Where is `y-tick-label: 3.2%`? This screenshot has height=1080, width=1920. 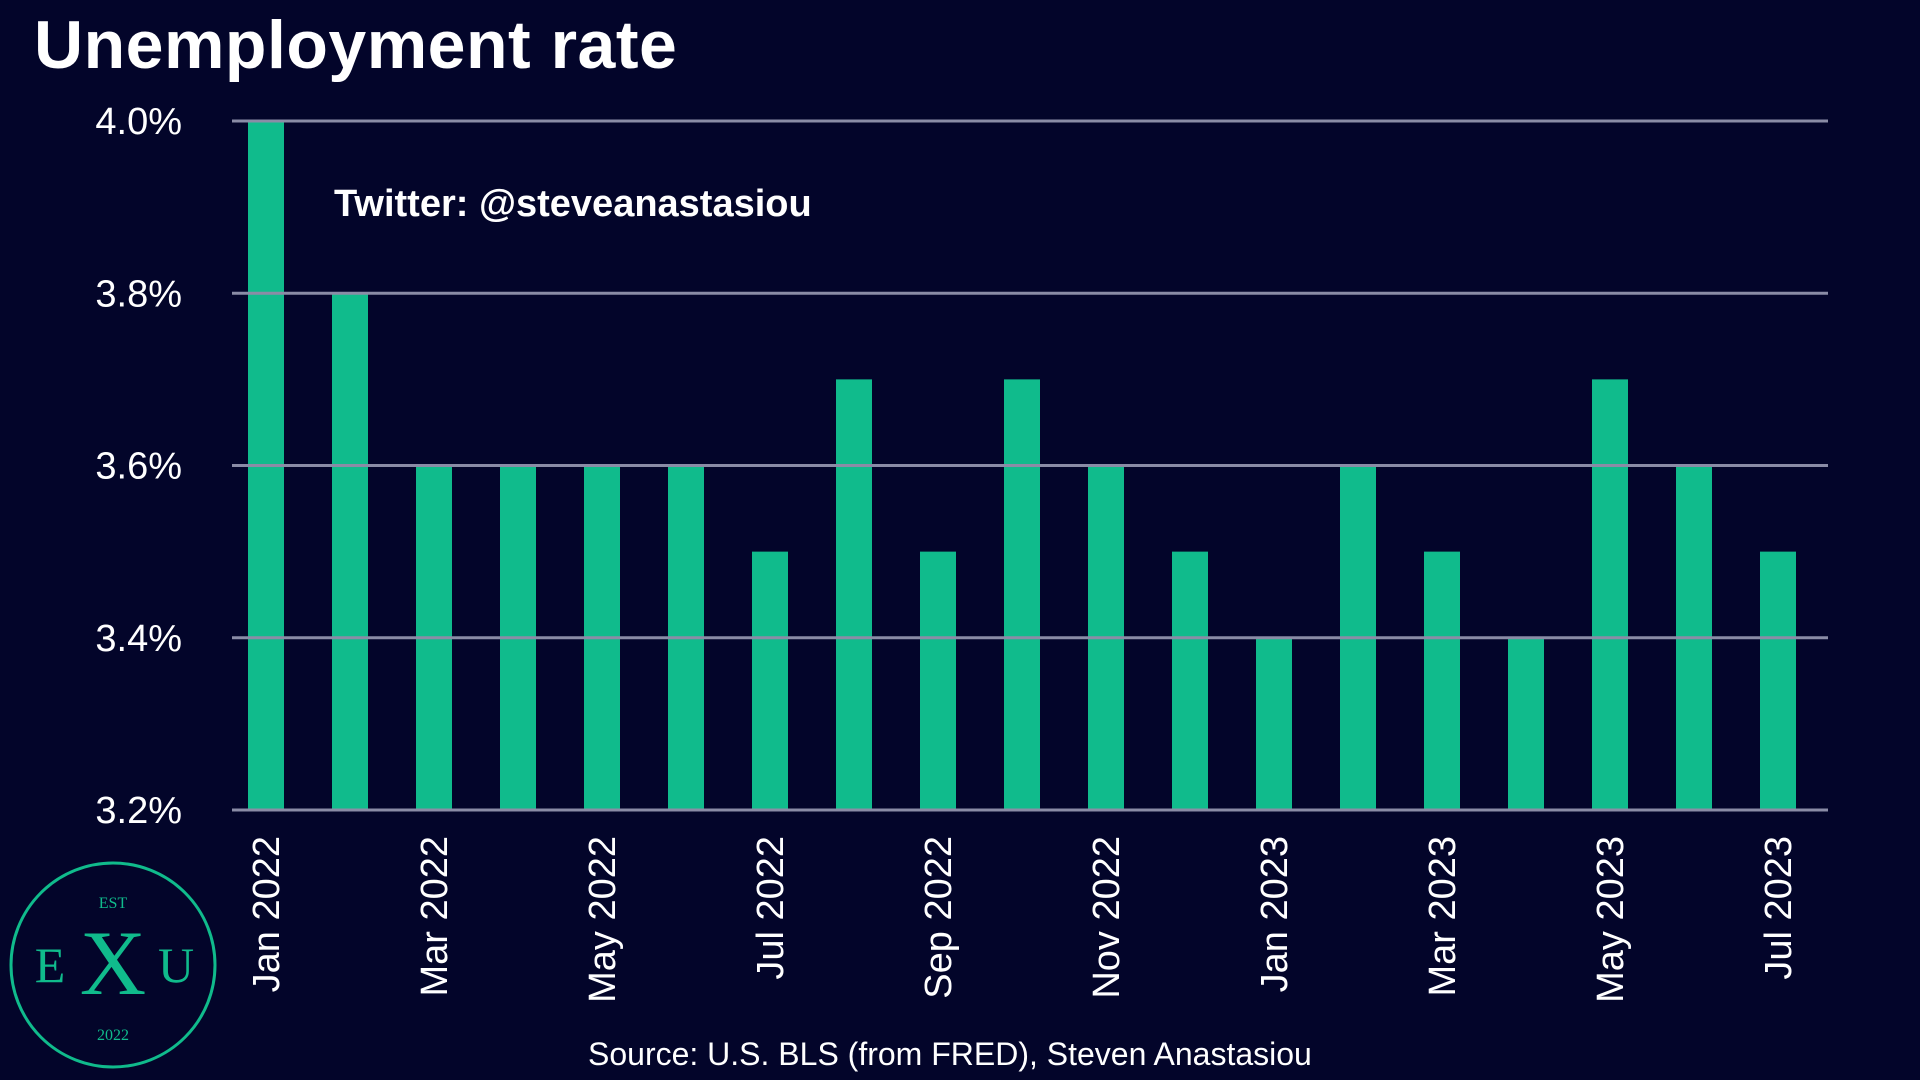
y-tick-label: 3.2% is located at coordinates (138, 811).